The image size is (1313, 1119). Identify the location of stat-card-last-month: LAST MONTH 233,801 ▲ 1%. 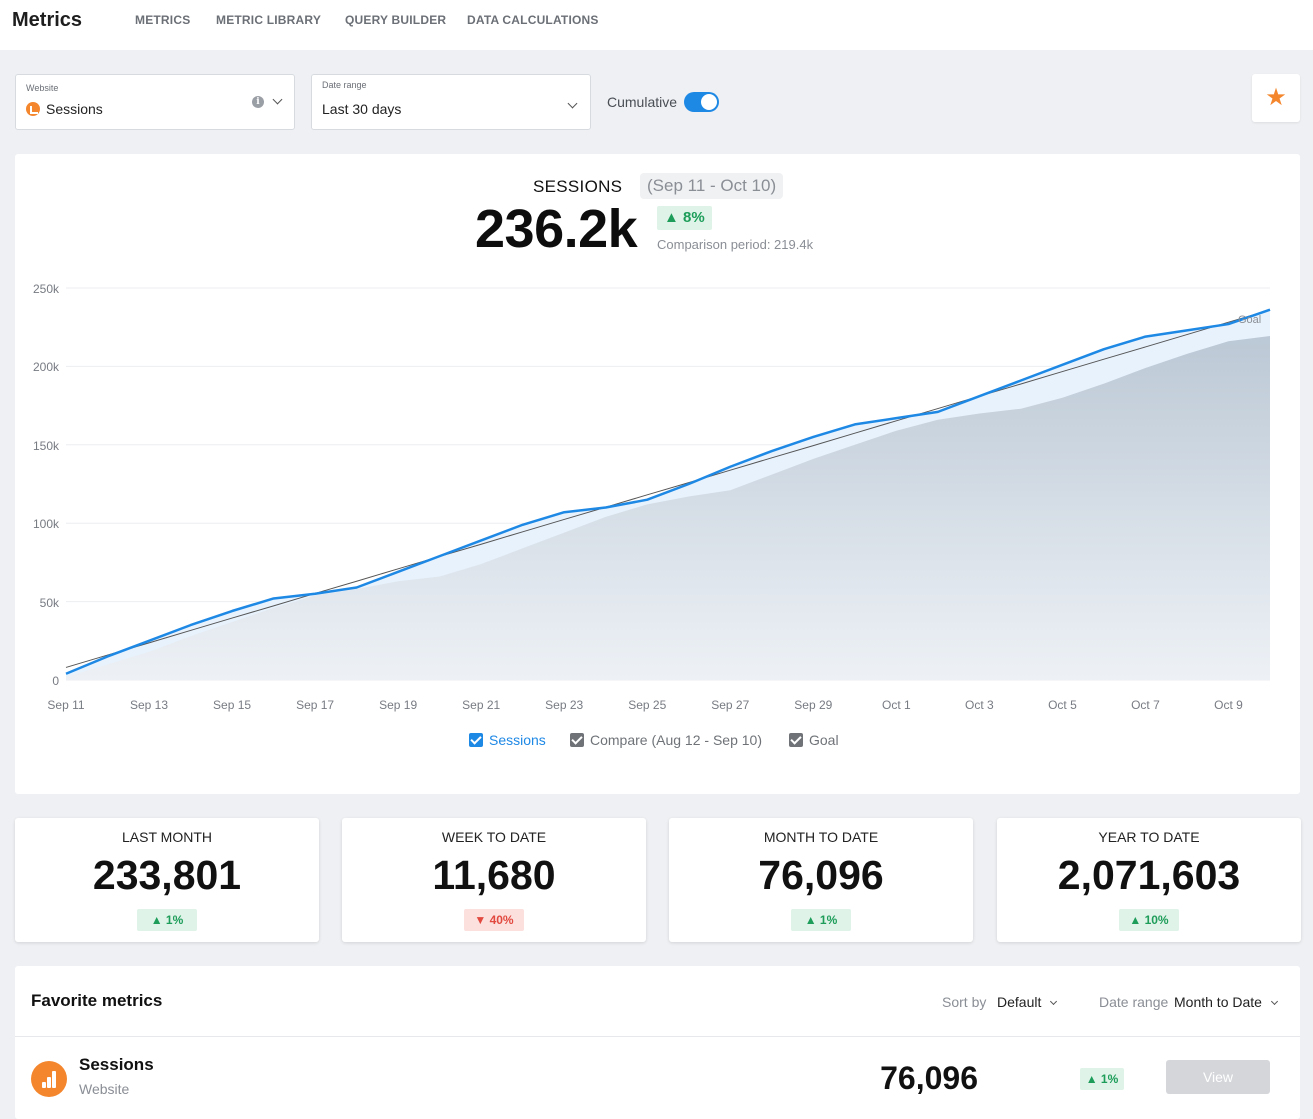
(167, 880).